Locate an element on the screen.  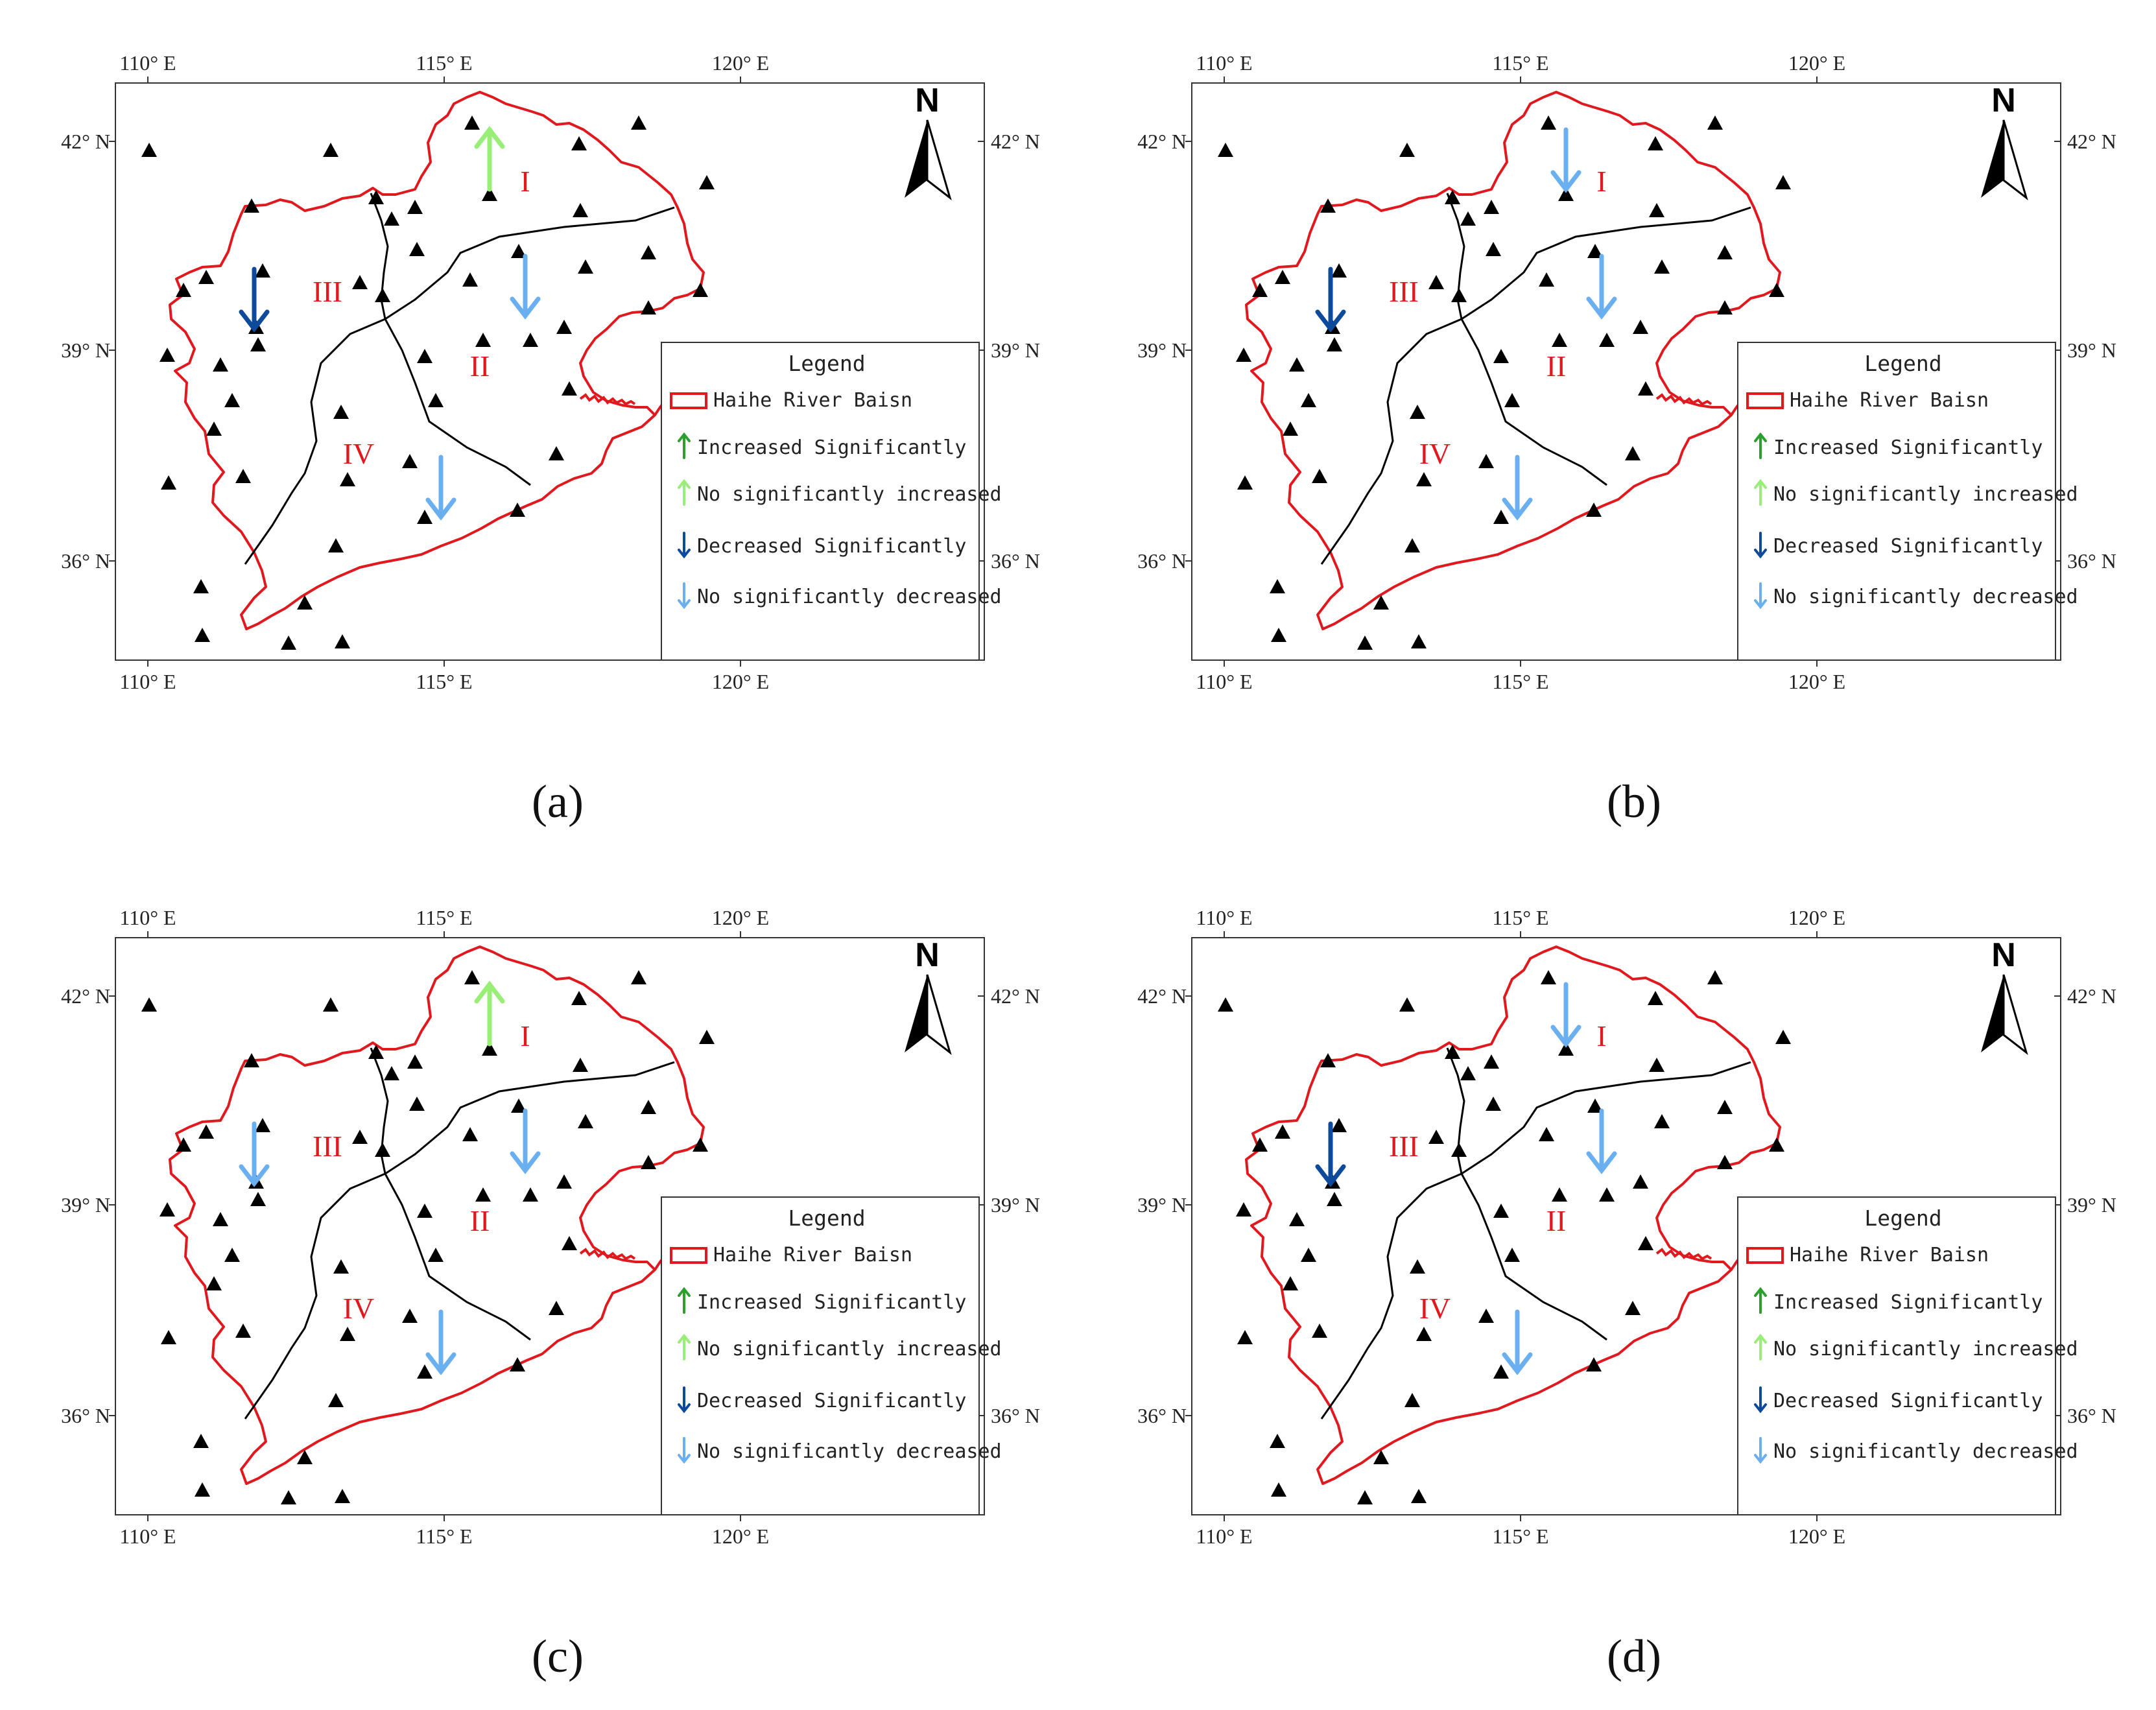
north-label: N is located at coordinates (2003, 100).